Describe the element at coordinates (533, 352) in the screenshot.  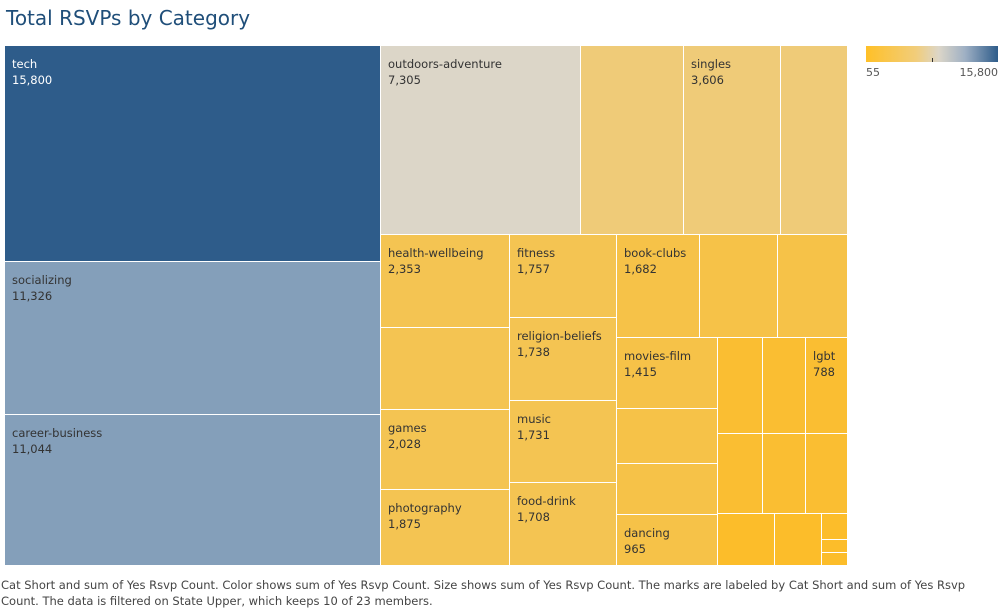
I see `cell-value: 1,738` at that location.